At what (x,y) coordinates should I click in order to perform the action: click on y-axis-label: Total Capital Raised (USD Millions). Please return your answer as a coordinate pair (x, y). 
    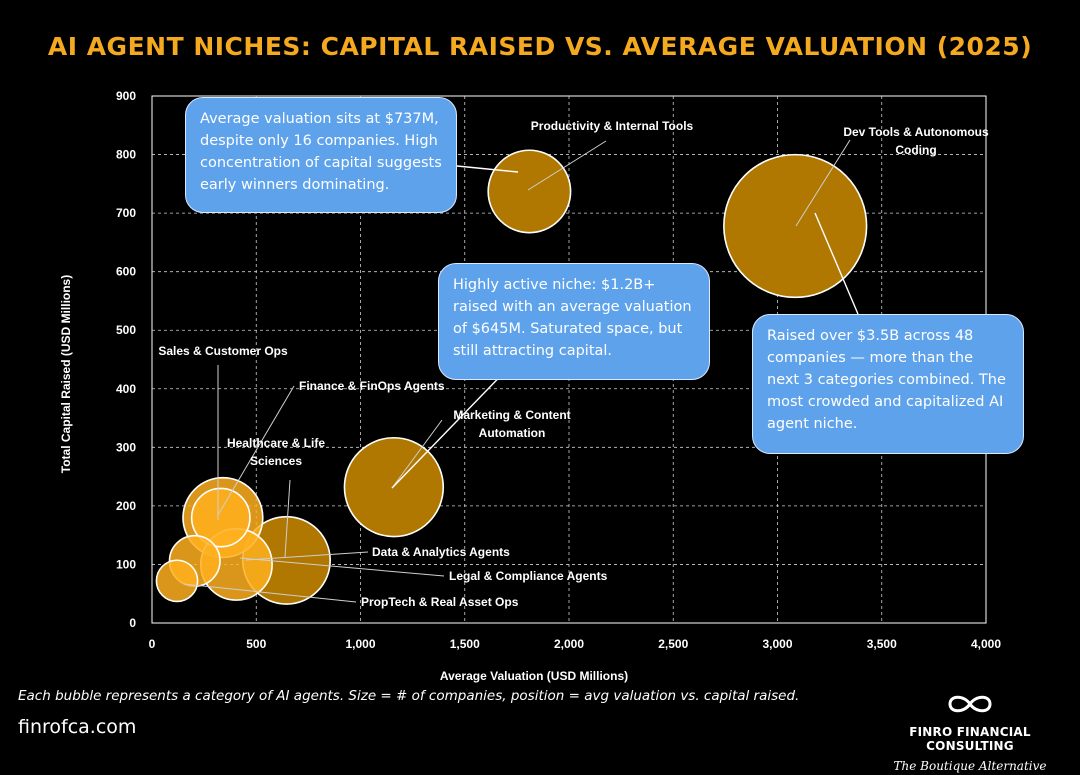
    Looking at the image, I should click on (66, 374).